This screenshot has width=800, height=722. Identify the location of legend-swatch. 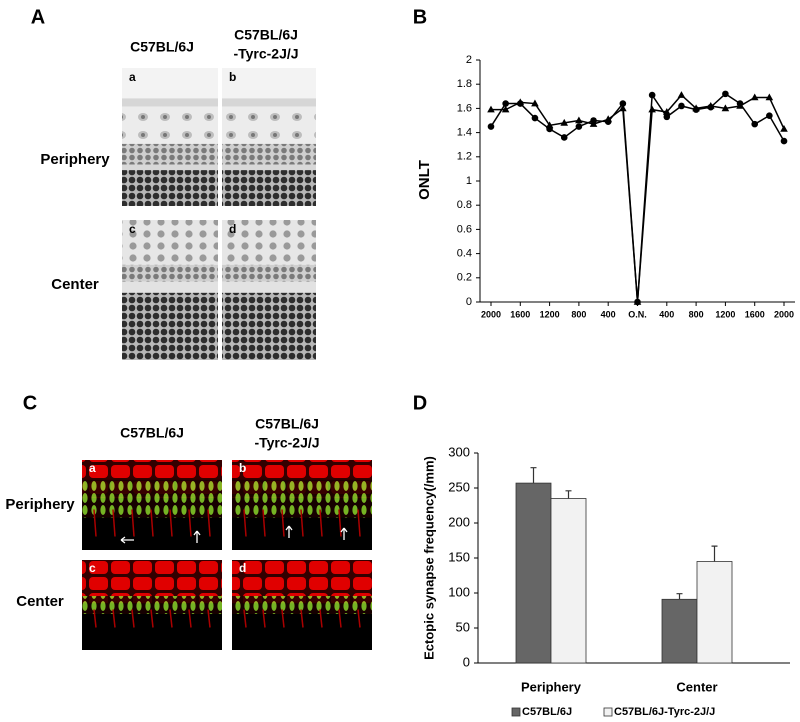
(516, 712).